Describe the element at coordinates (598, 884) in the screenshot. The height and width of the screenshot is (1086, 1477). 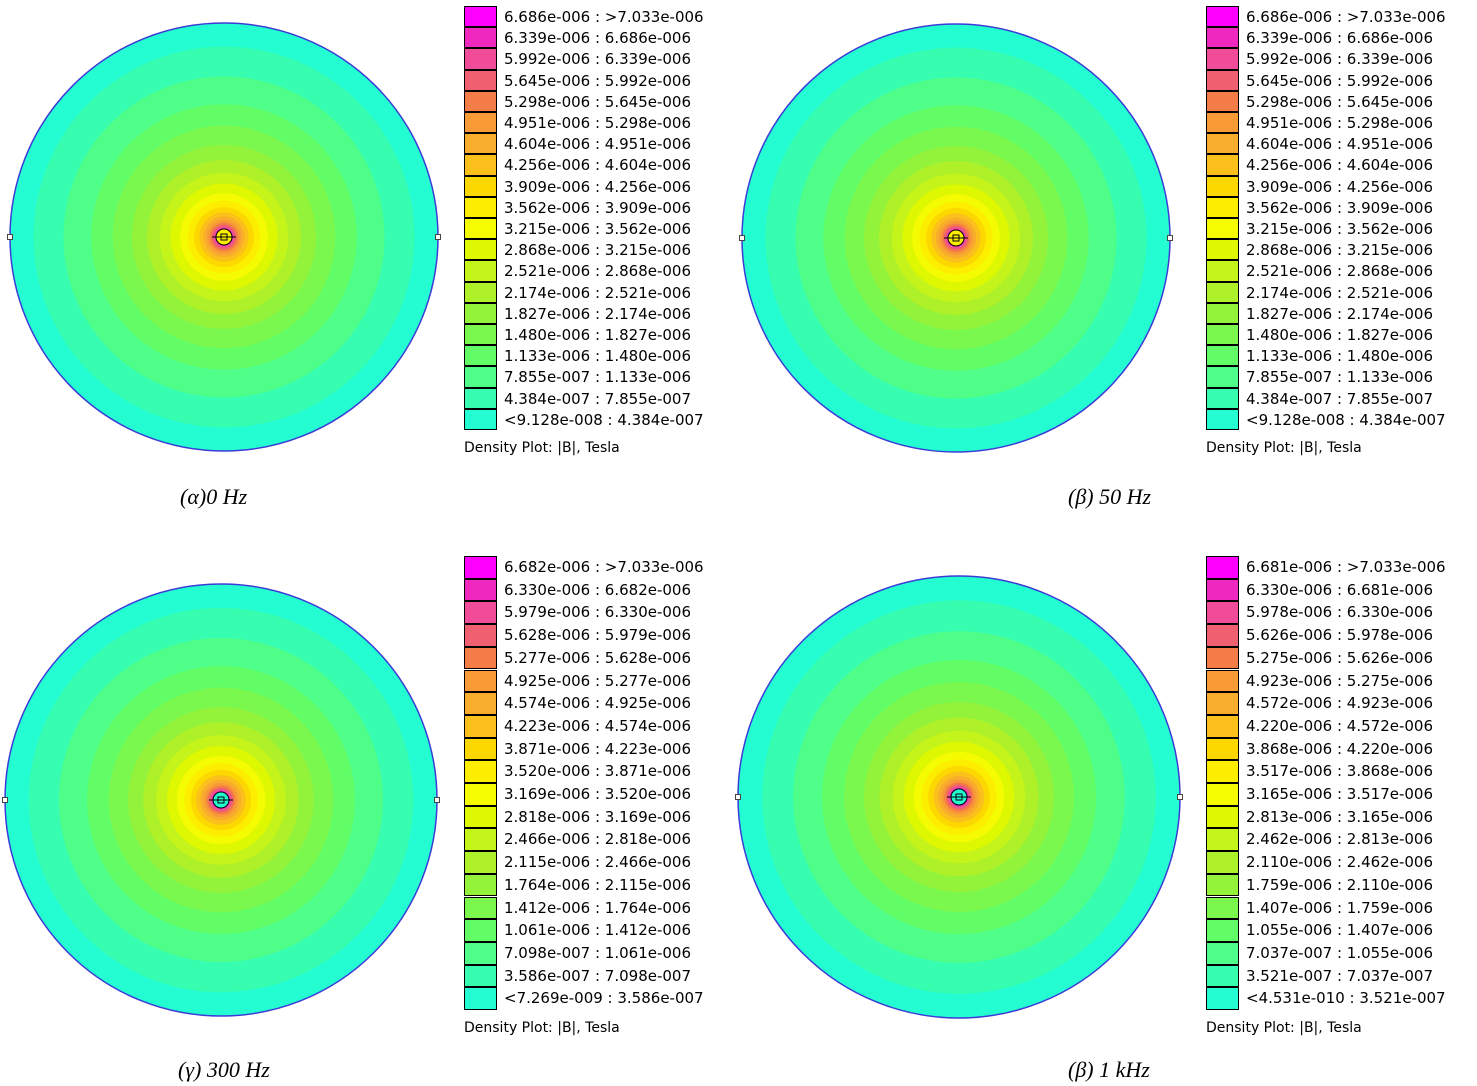
I see `legend-range-label: 1.764e-006 : 2.115e-006` at that location.